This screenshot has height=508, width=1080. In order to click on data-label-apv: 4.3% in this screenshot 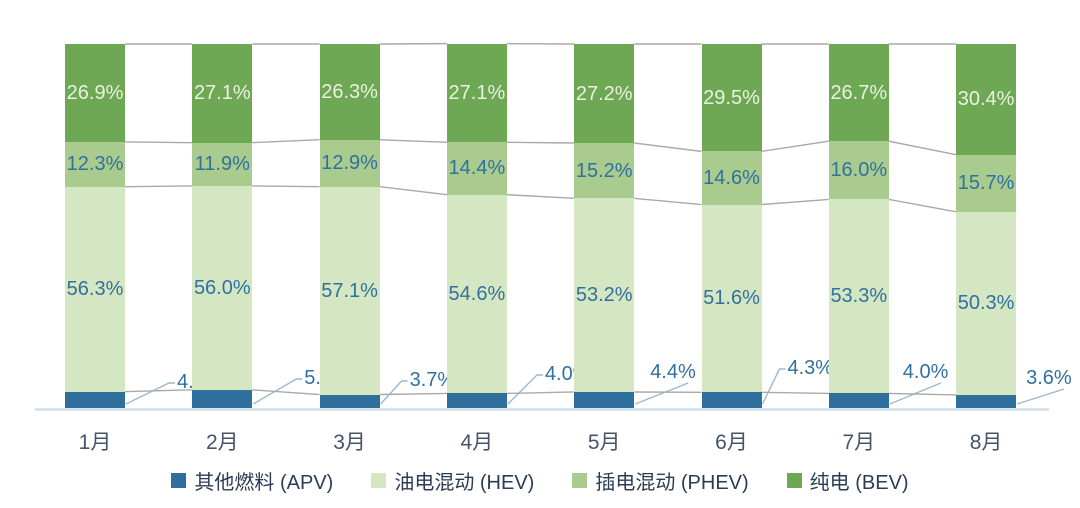, I will do `click(810, 368)`.